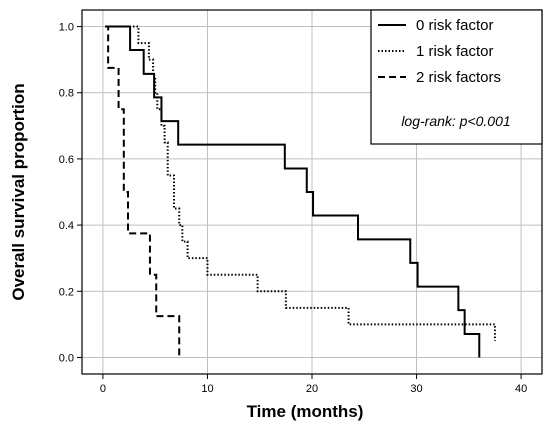 This screenshot has height=427, width=550. Describe the element at coordinates (455, 51) in the screenshot. I see `legend-label-1-risk: 1 risk factor` at that location.